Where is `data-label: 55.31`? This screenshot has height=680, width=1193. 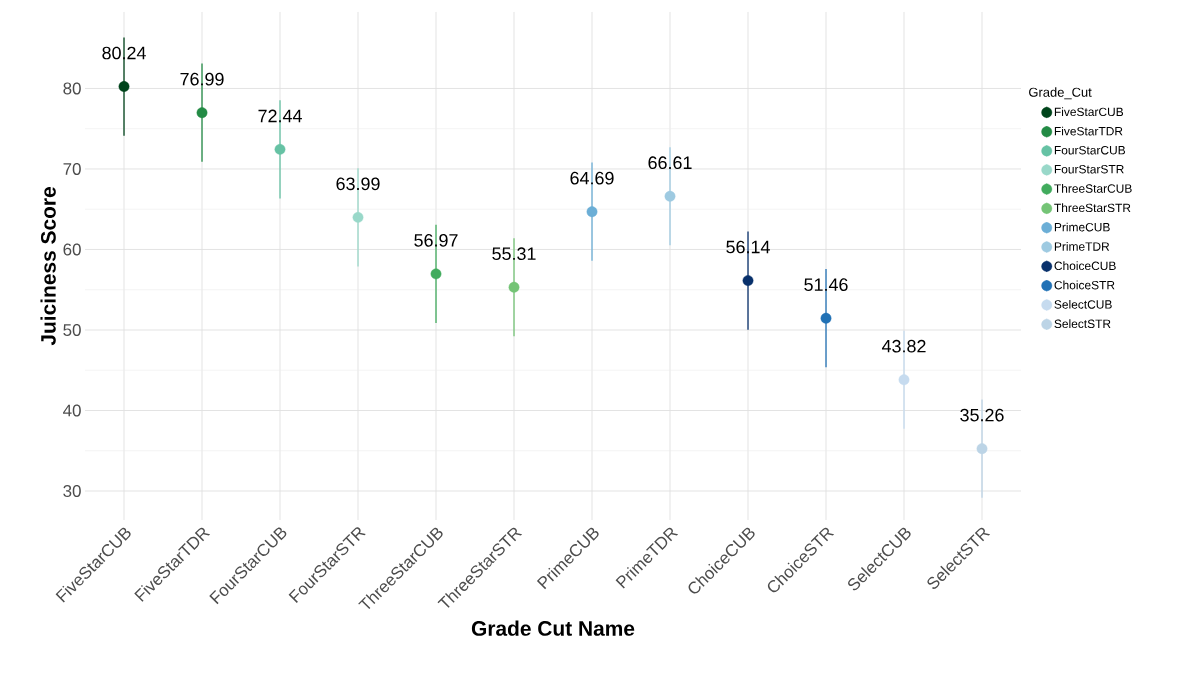
data-label: 55.31 is located at coordinates (514, 254).